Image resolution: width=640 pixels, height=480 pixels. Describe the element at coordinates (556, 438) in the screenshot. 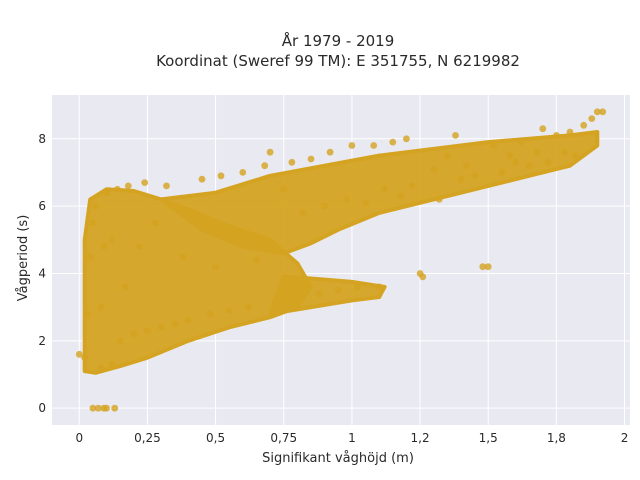

I see `x-tick-label: 1,8` at that location.